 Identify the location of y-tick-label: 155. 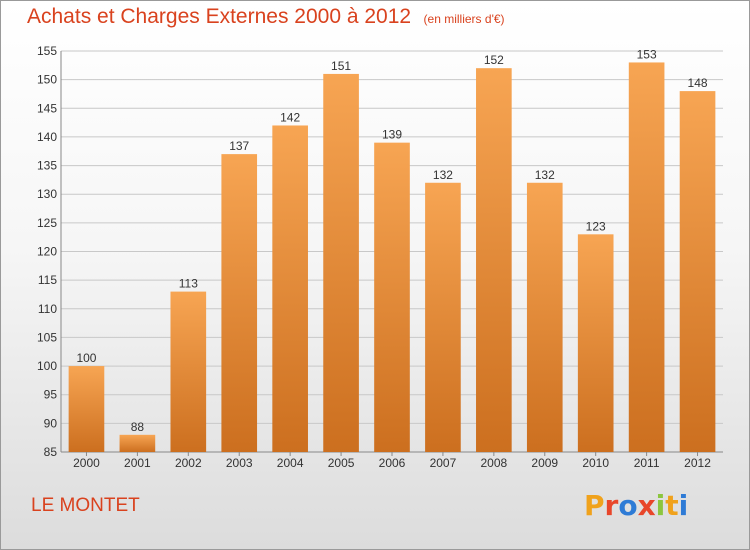
(47, 51).